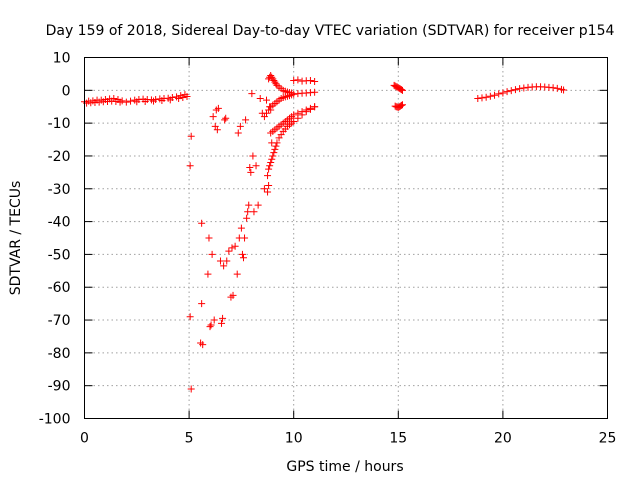 This screenshot has width=640, height=480. I want to click on x-tick-label: 20, so click(503, 439).